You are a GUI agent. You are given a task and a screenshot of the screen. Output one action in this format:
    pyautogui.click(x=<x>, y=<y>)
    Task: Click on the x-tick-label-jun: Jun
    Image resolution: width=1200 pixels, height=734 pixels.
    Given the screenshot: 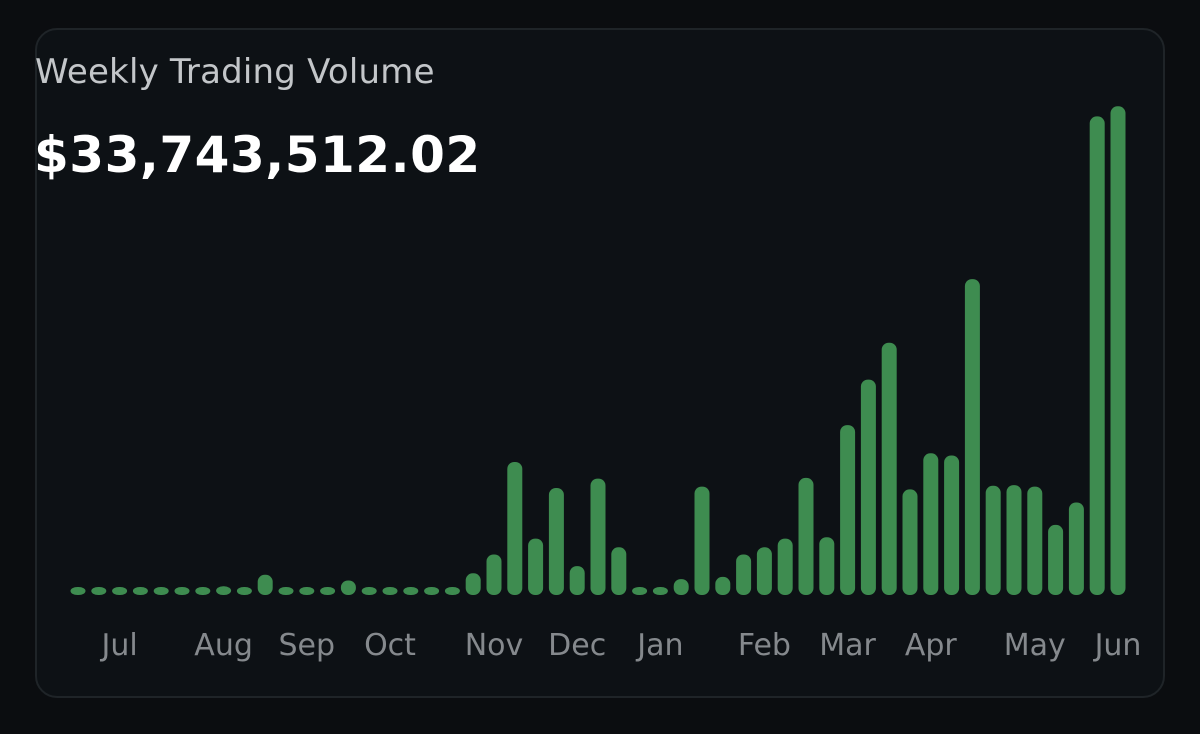 What is the action you would take?
    pyautogui.click(x=1117, y=645)
    